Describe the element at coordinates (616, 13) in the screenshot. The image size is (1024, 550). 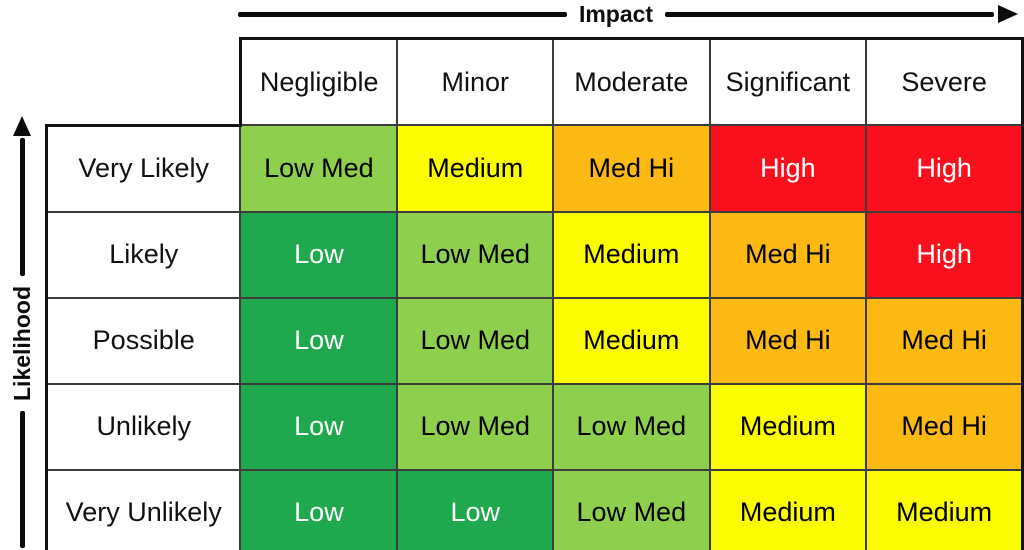
I see `impact-axis-label: Impact` at that location.